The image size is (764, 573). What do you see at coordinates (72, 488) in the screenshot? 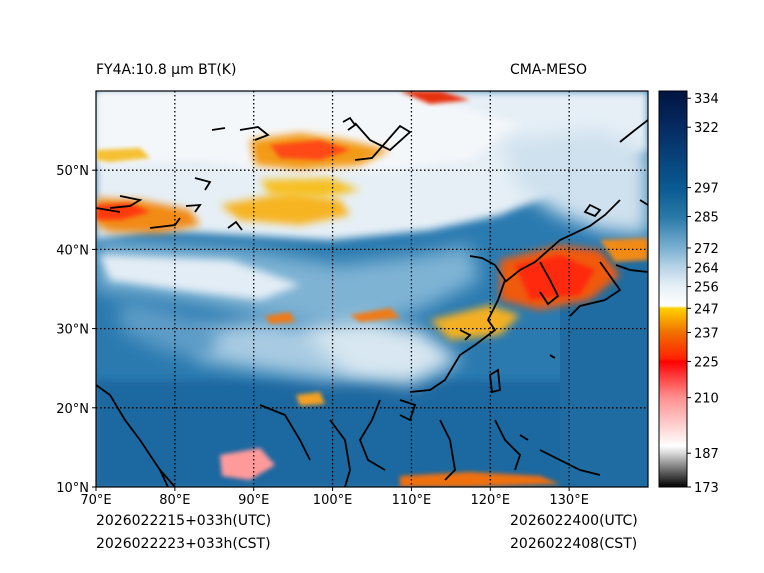
I see `lat-tick-label: 10°N` at bounding box center [72, 488].